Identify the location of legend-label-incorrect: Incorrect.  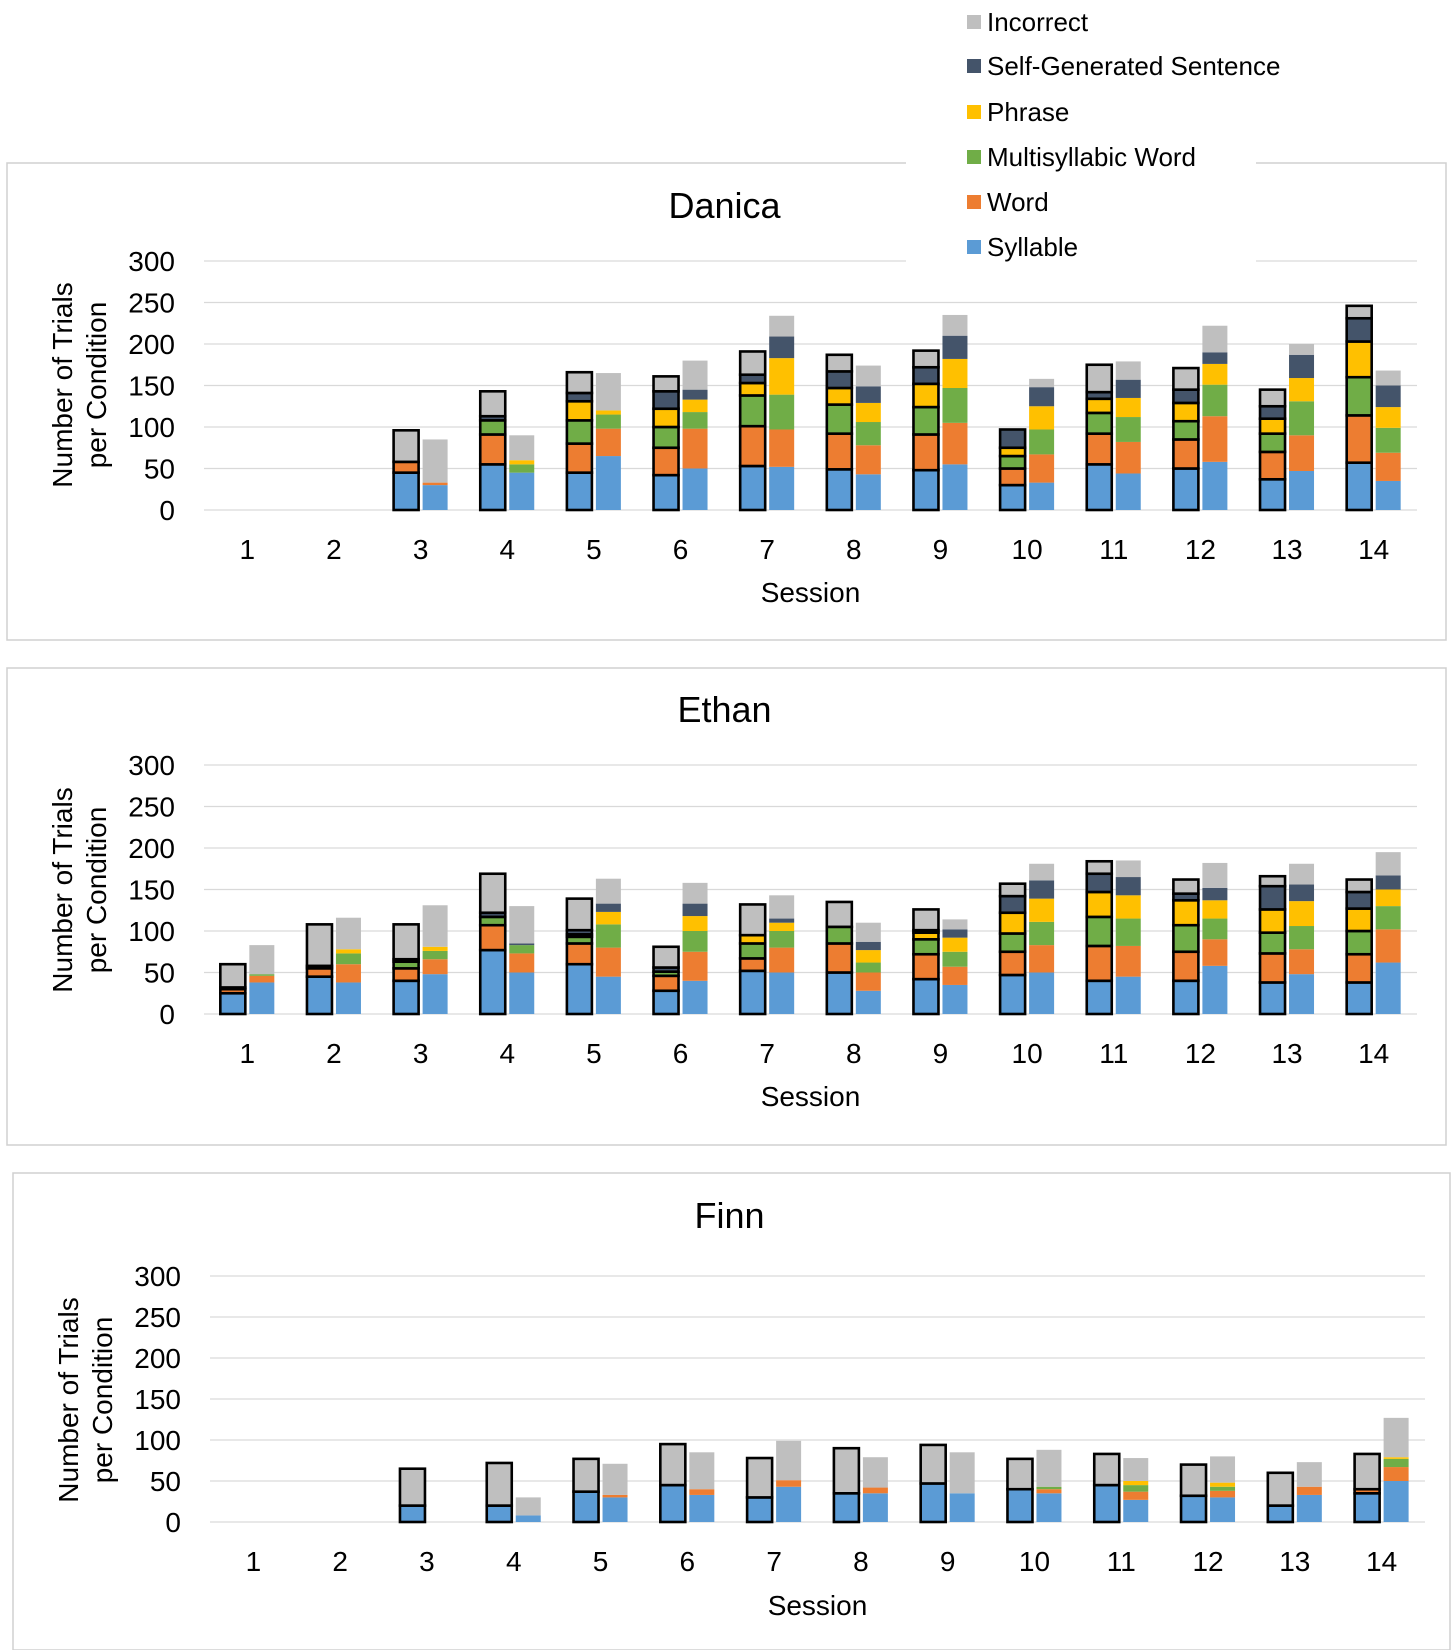
(1038, 22).